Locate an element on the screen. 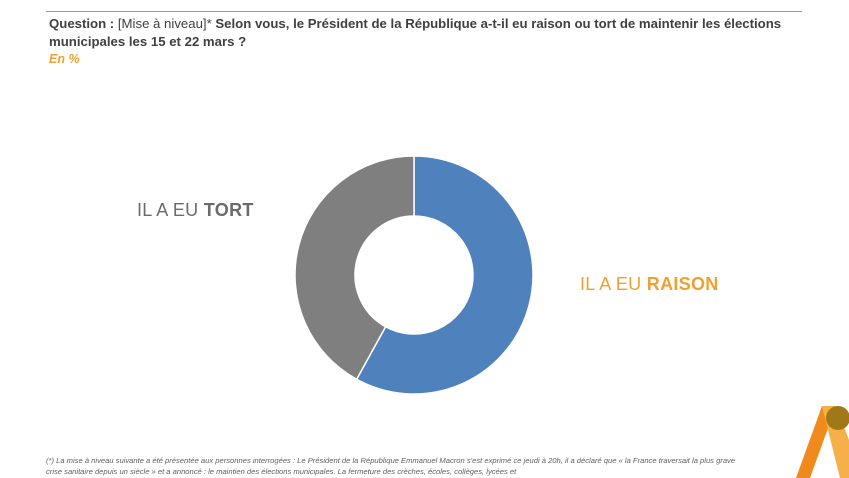 The width and height of the screenshot is (849, 478). legend-raison-emphasis: RAISON is located at coordinates (682, 284).